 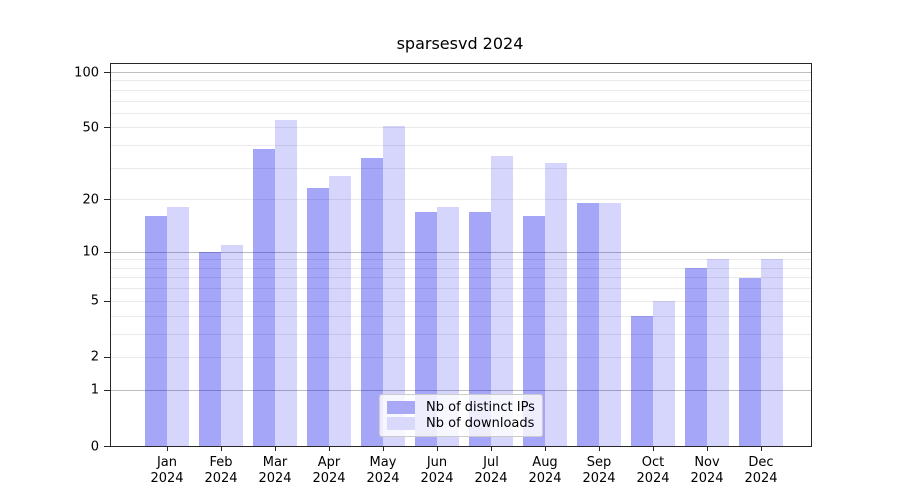 I want to click on y-tick-label: 0, so click(x=94, y=446).